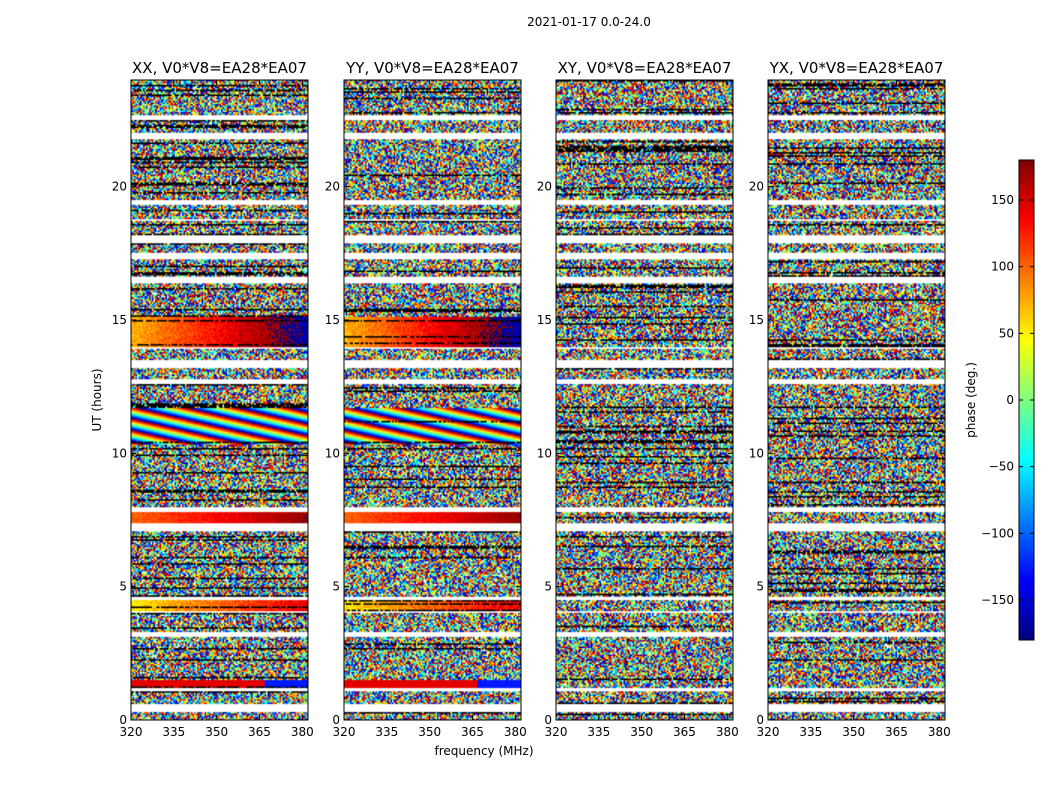 The image size is (1050, 800). Describe the element at coordinates (97, 399) in the screenshot. I see `y-axis-label: UT (hours)` at that location.